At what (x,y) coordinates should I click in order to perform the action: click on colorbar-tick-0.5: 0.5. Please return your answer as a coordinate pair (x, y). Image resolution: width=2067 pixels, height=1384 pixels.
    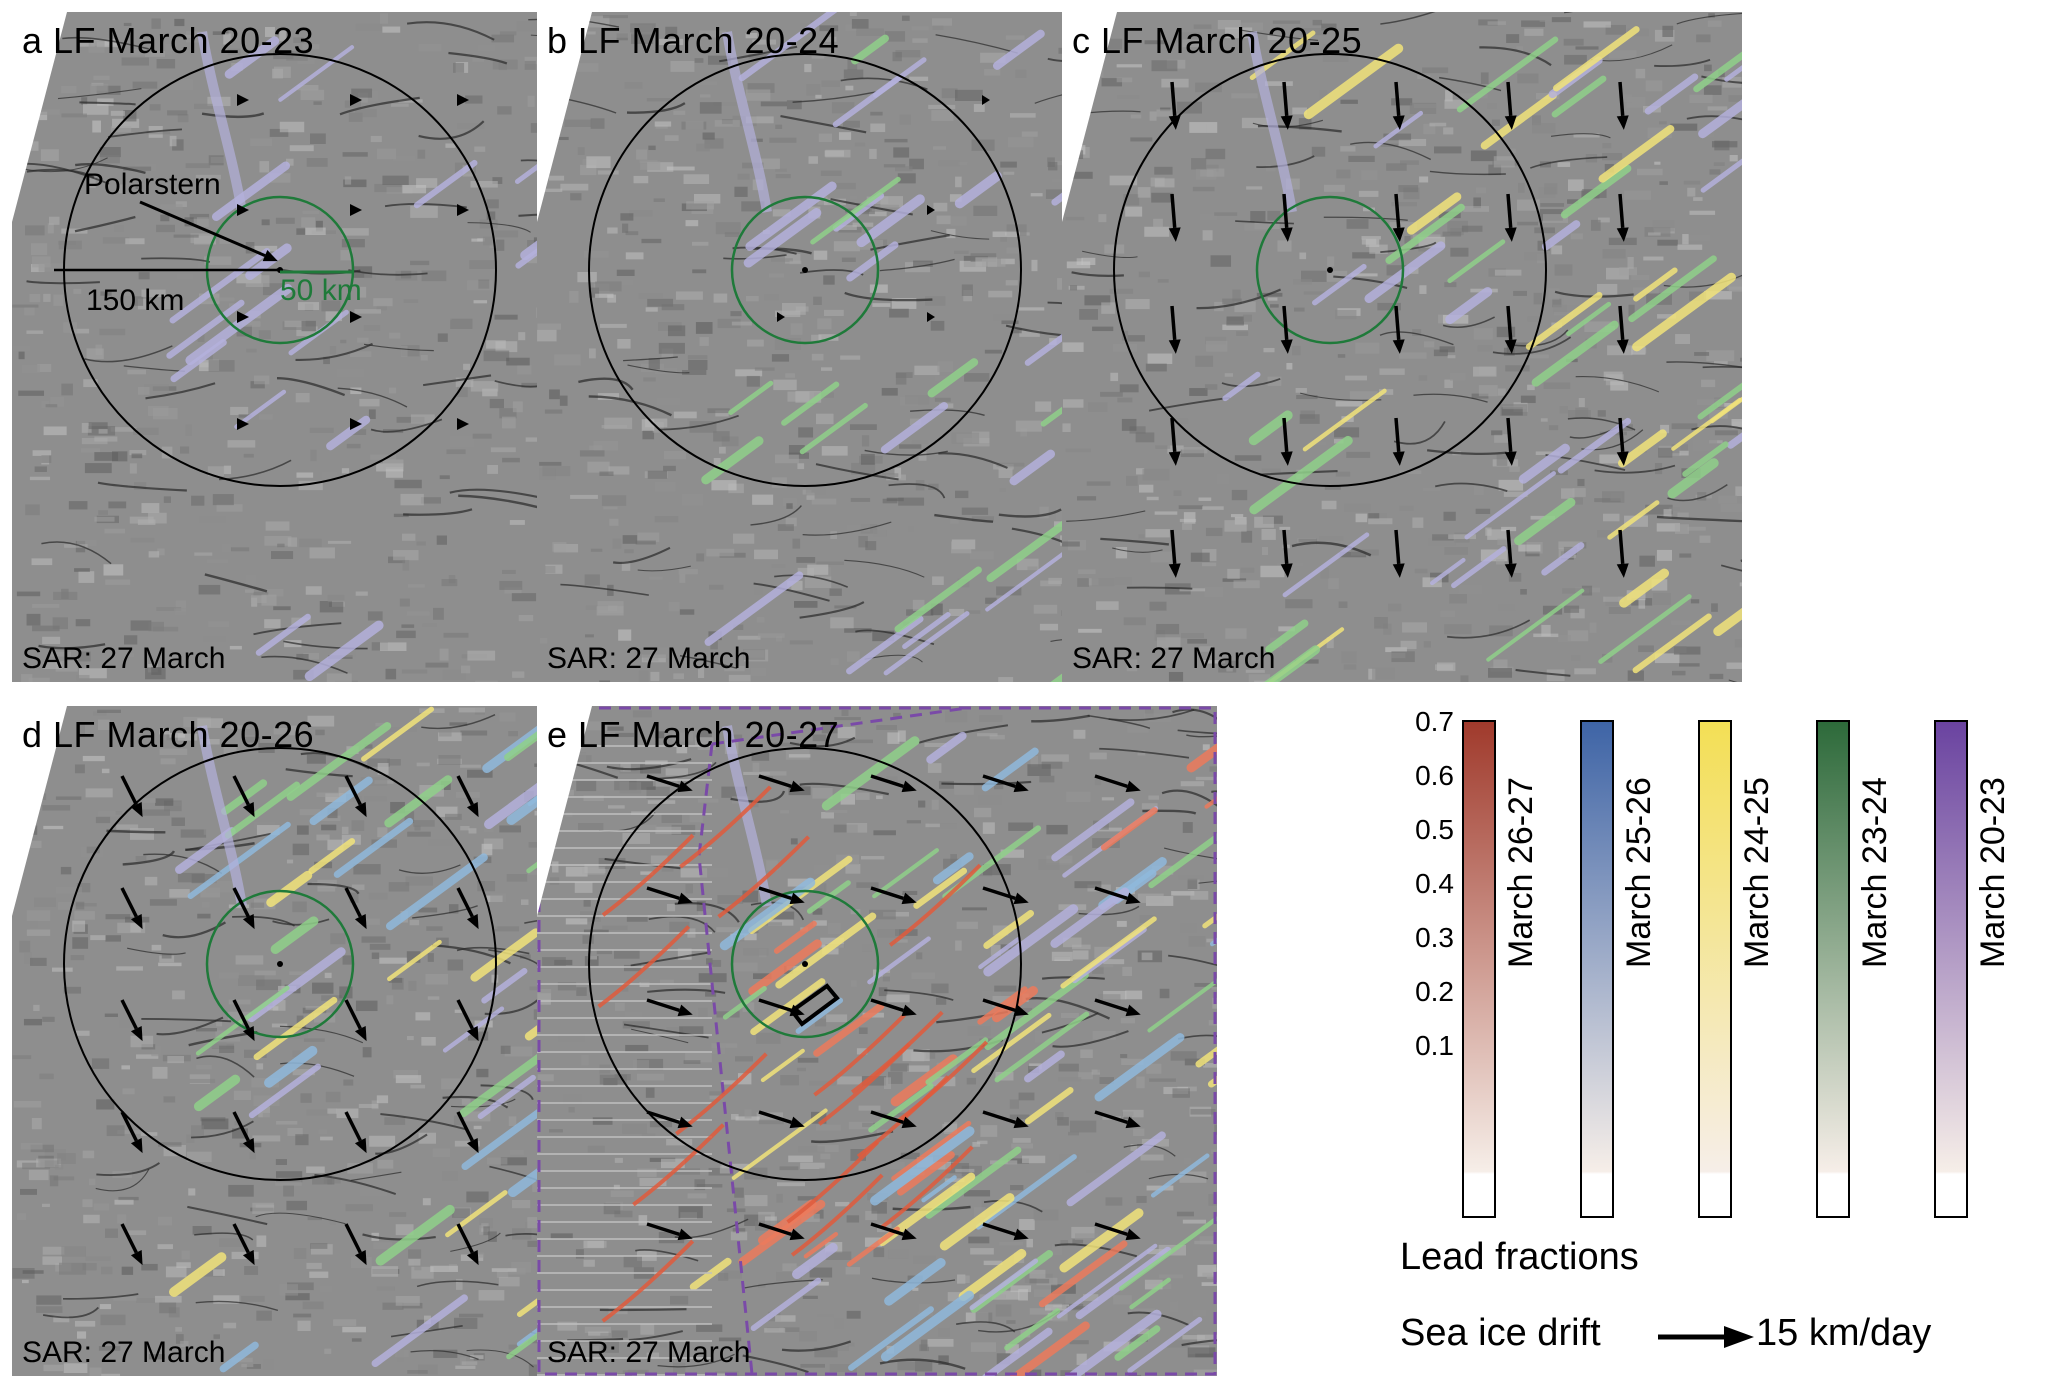
    Looking at the image, I should click on (1434, 829).